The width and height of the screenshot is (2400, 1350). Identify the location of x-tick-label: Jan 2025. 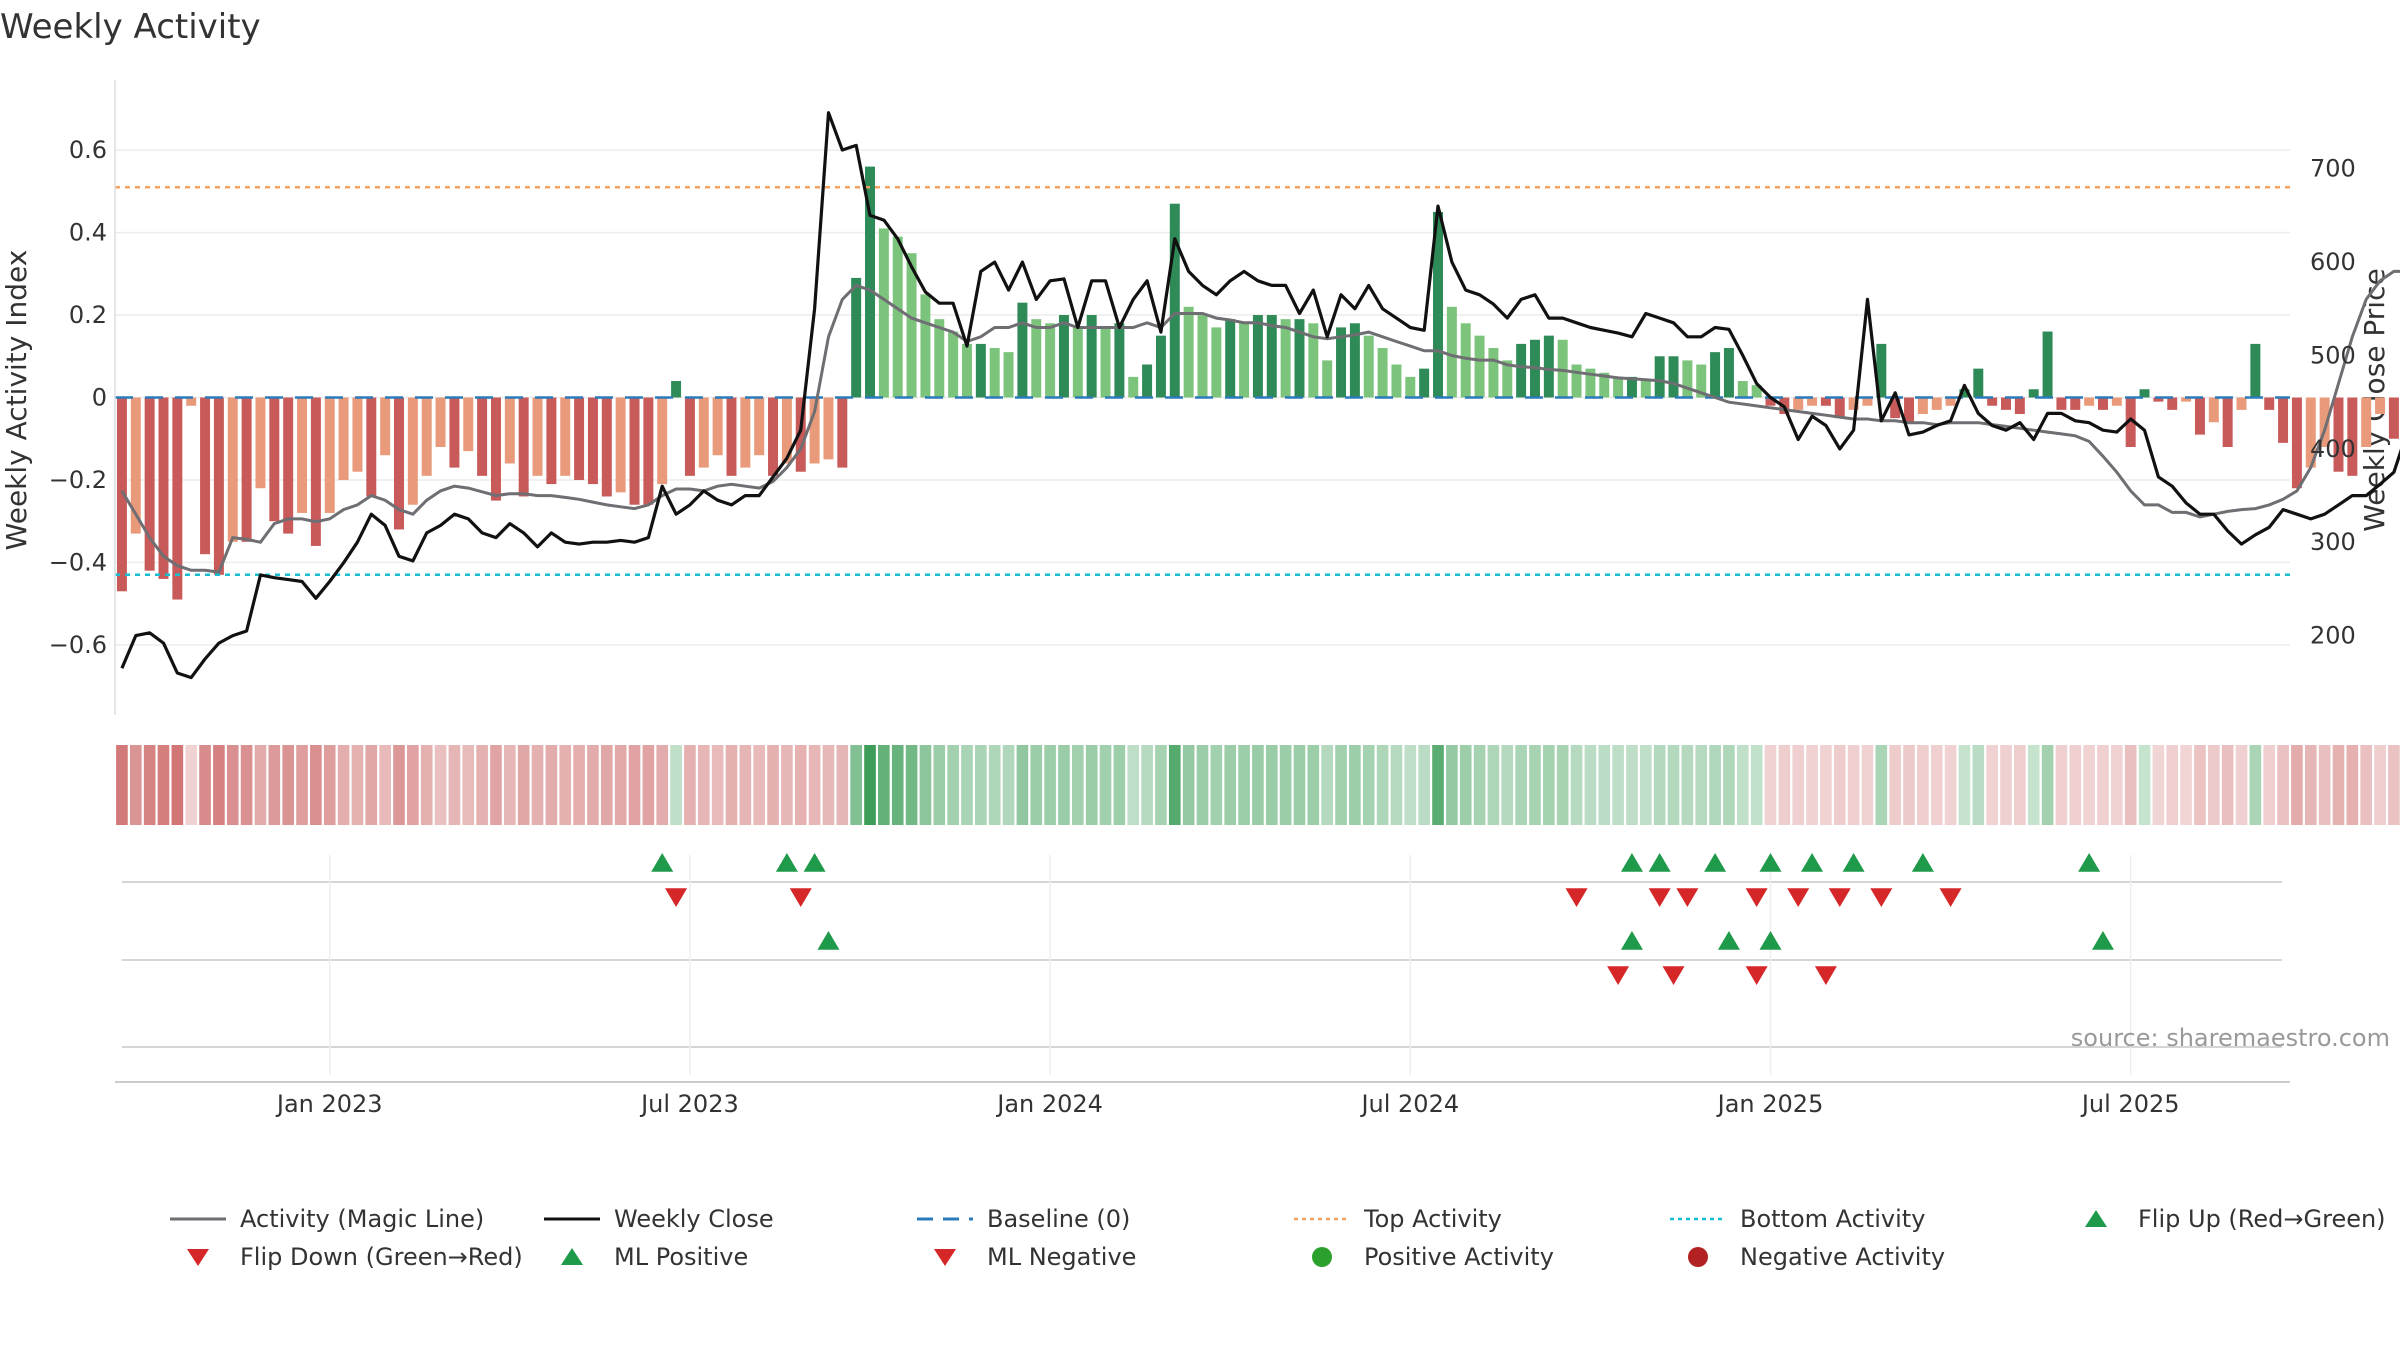
(1770, 1104).